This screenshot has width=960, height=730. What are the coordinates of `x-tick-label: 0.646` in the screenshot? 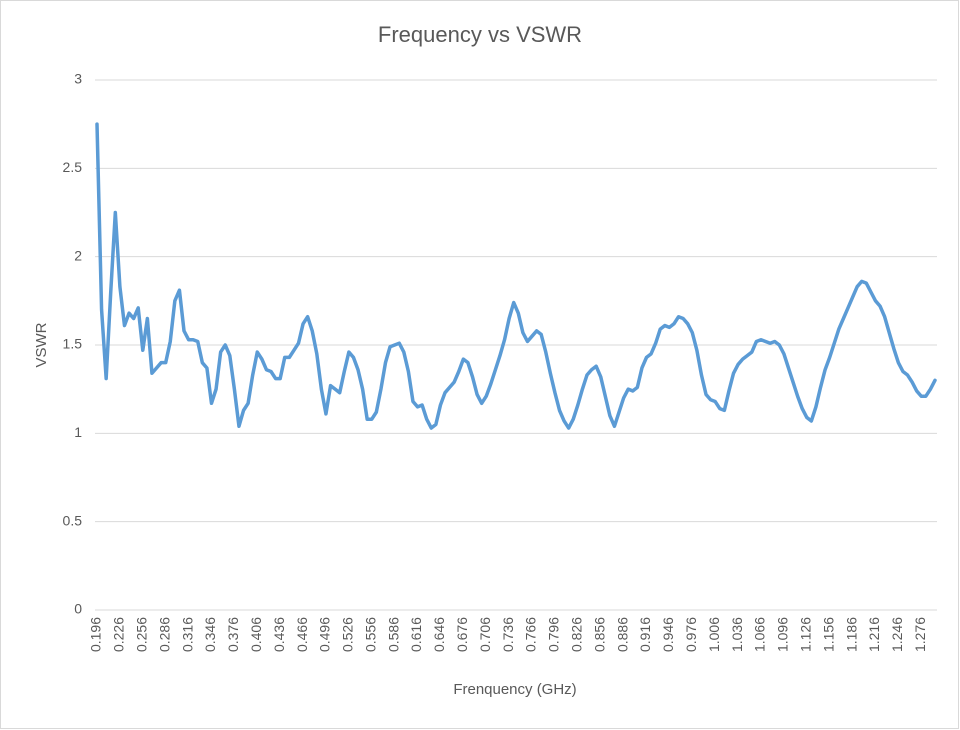 It's located at (439, 634).